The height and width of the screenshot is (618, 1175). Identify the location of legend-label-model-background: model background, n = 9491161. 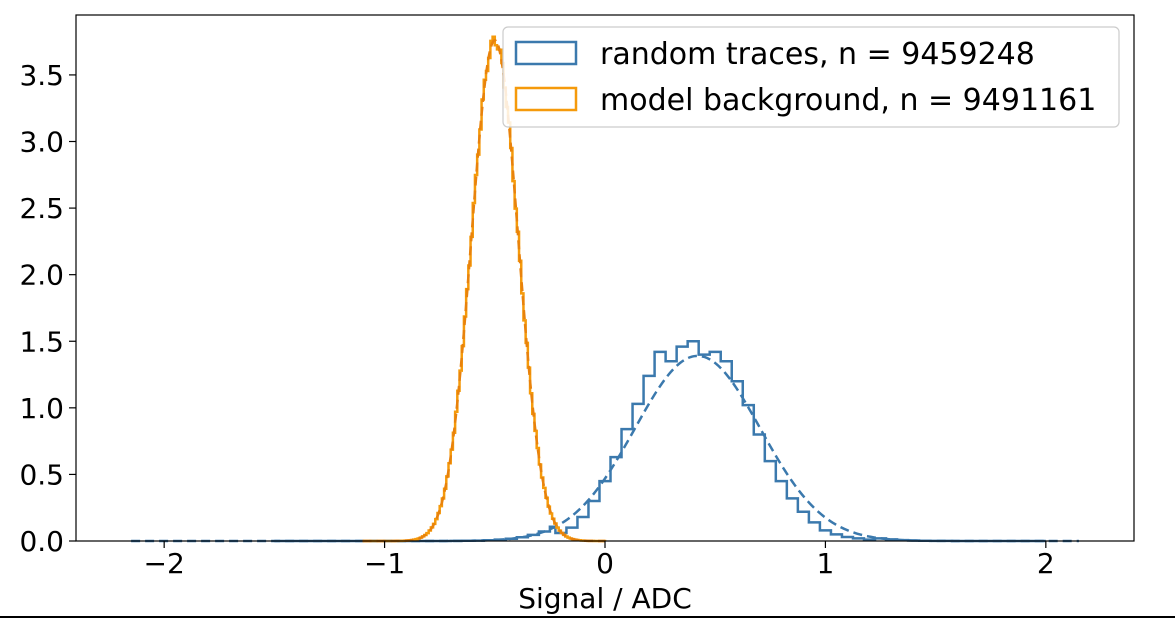
(848, 100).